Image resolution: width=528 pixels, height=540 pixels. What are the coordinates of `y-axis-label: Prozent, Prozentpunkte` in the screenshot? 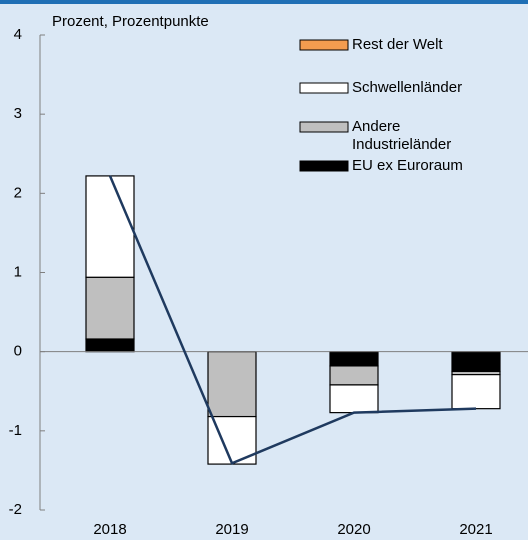 It's located at (130, 21).